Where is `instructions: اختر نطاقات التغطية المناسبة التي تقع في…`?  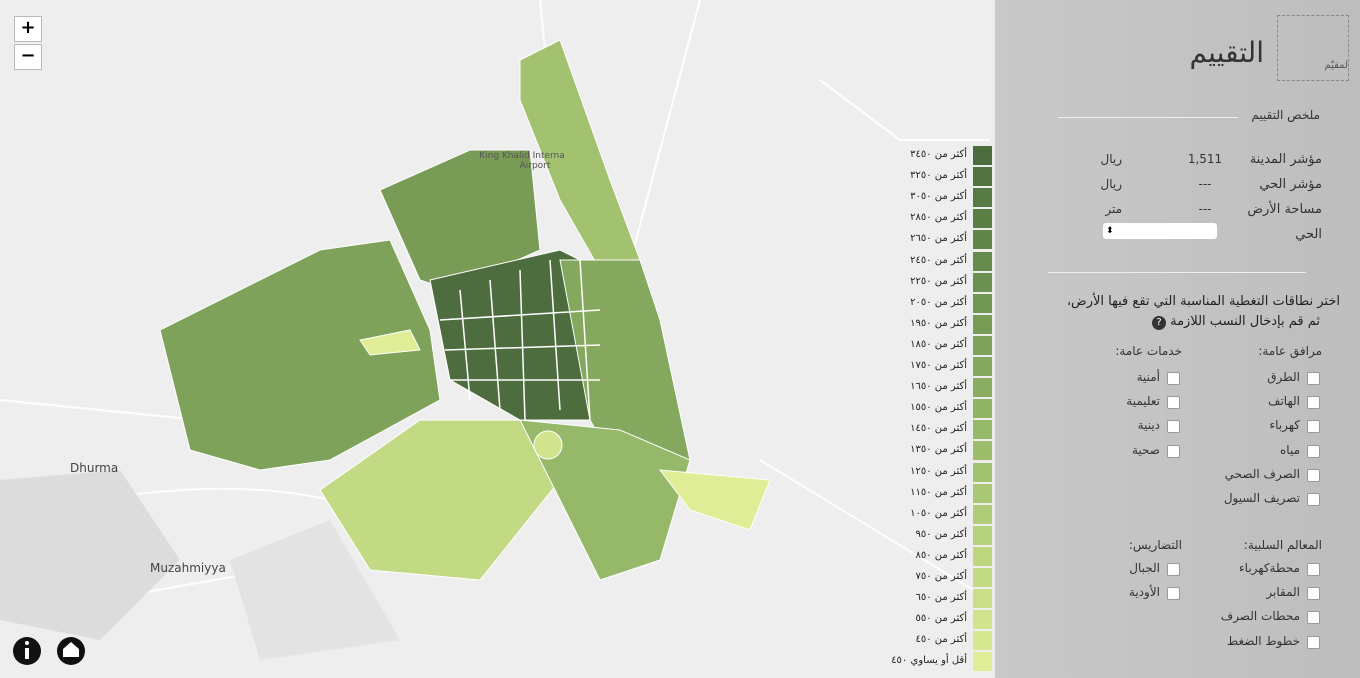 instructions: اختر نطاقات التغطية المناسبة التي تقع في… is located at coordinates (1203, 301).